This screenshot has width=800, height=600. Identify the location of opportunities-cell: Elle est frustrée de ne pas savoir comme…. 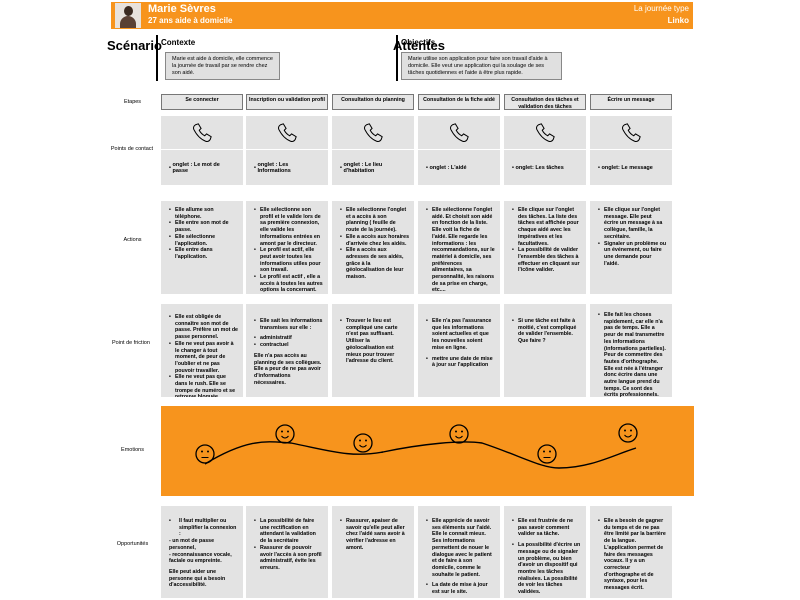
(545, 552).